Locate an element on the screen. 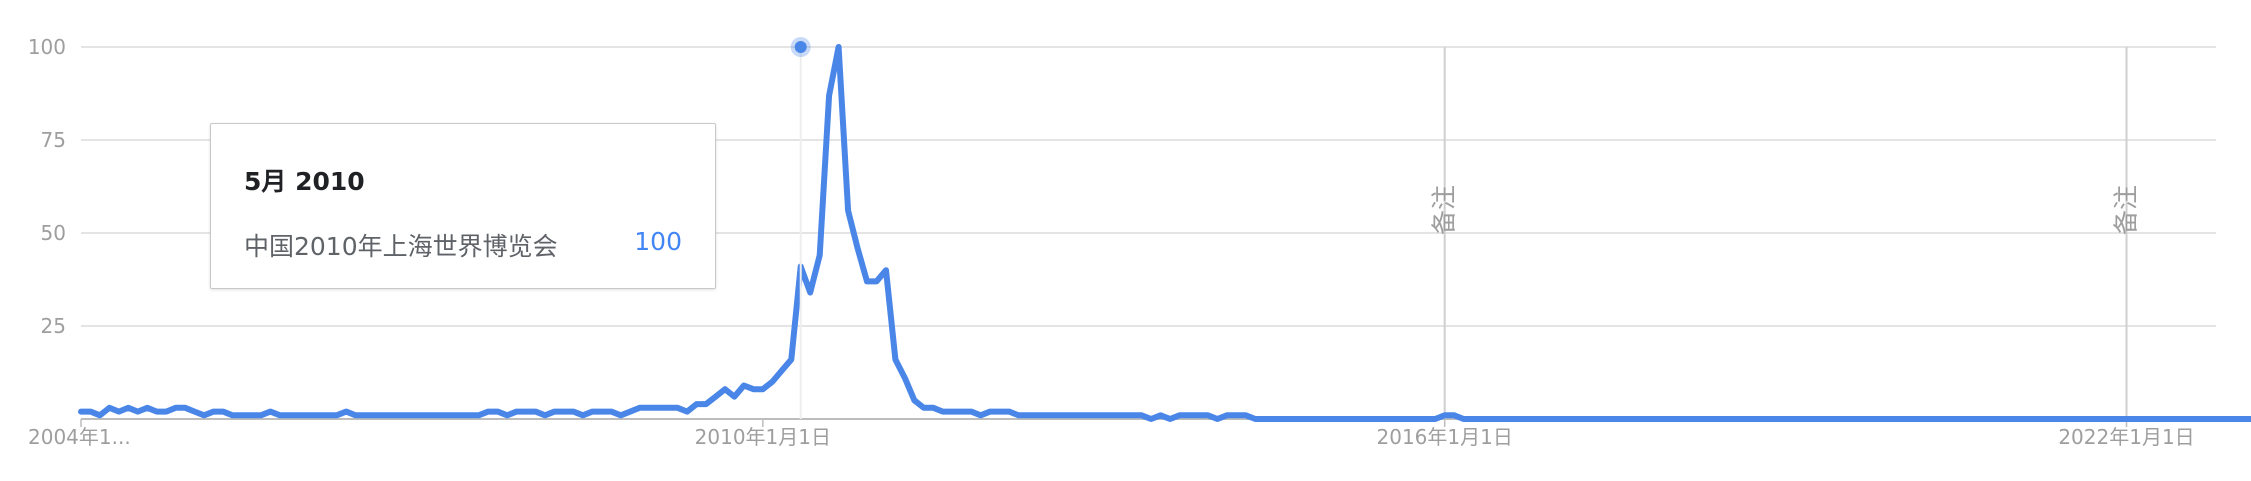  hover-tooltip: 5月 2010 中国2010年上海世界博览会 100 is located at coordinates (463, 206).